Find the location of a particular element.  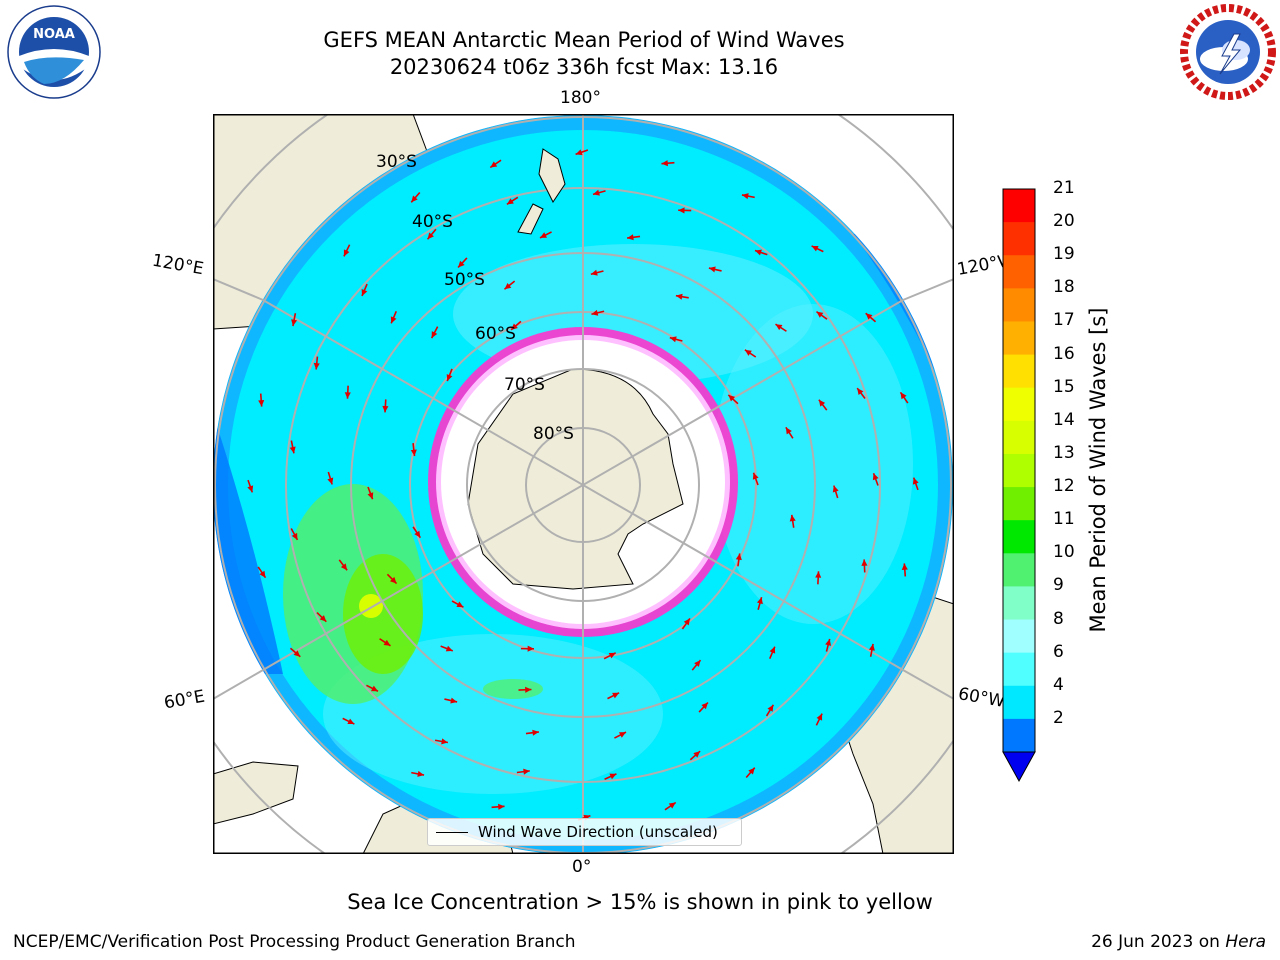

colorbar-tick-label: 16 is located at coordinates (1064, 353).